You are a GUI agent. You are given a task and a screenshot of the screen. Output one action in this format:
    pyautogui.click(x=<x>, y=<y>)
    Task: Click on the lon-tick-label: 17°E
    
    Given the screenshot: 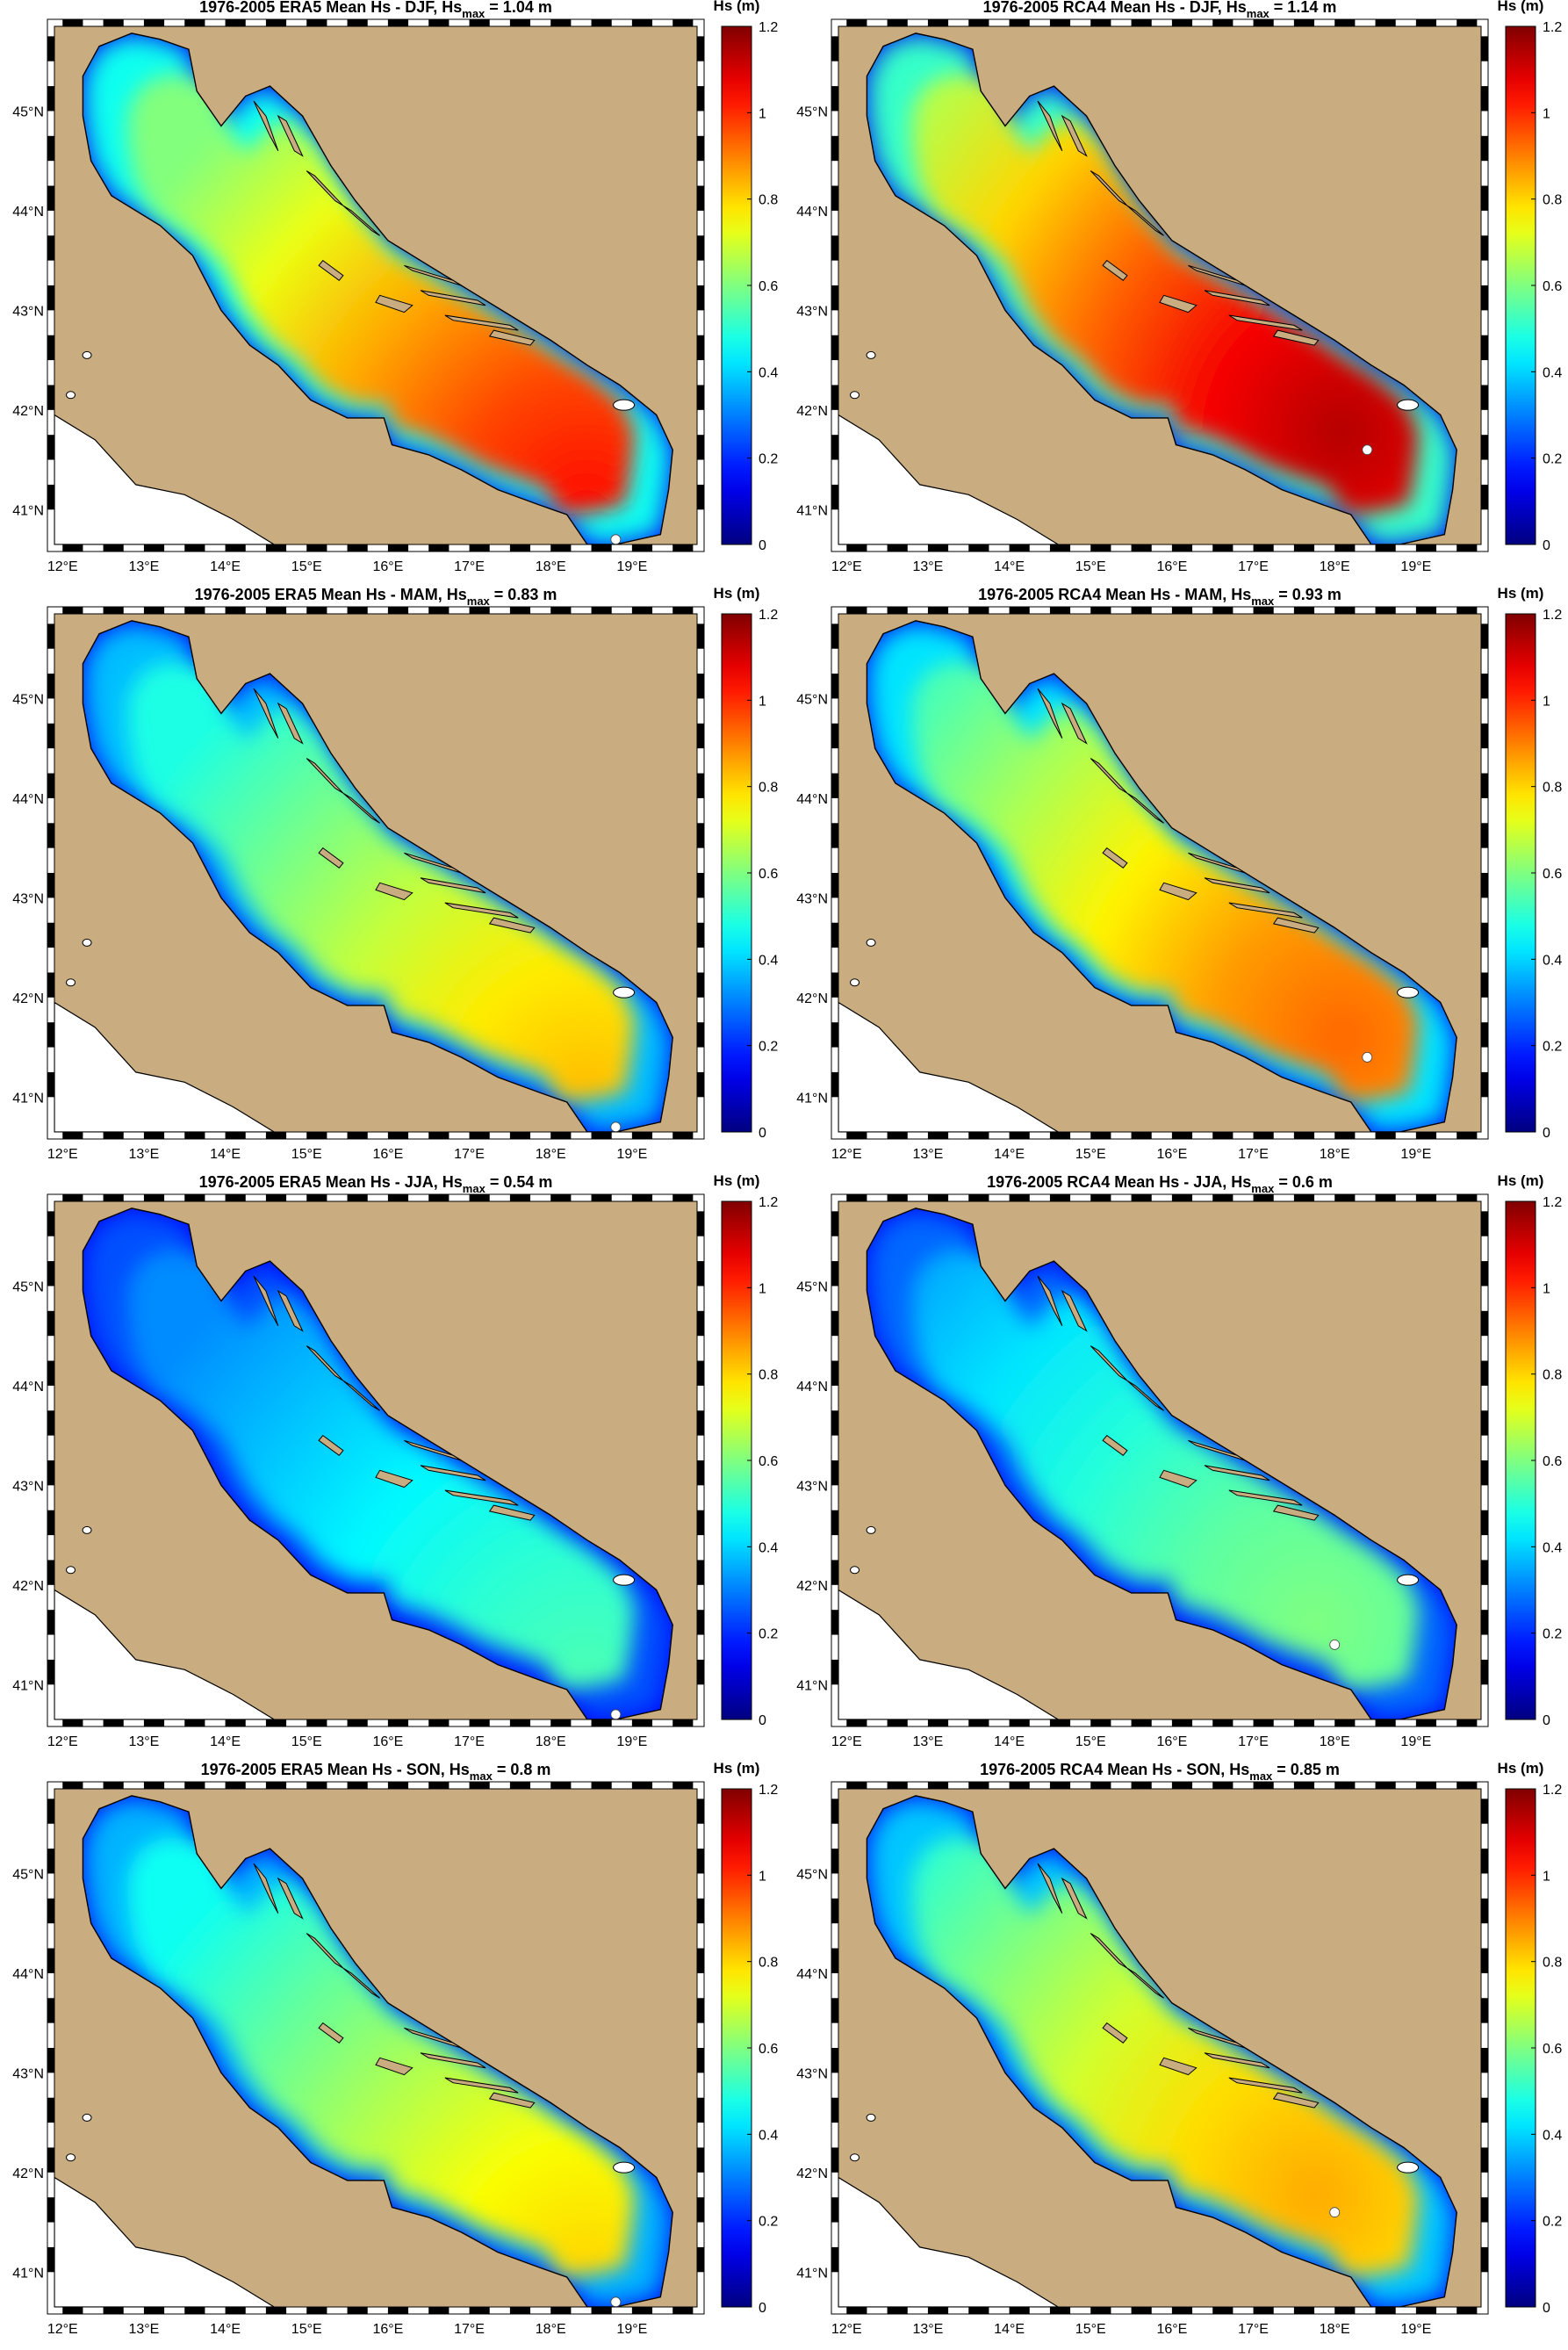 What is the action you would take?
    pyautogui.click(x=469, y=1742)
    